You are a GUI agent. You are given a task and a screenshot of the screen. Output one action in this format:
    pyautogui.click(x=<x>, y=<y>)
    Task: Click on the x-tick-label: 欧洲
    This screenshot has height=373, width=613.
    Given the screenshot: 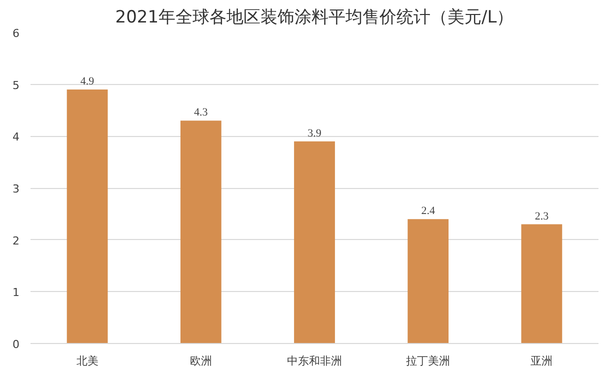 What is the action you would take?
    pyautogui.click(x=201, y=361)
    